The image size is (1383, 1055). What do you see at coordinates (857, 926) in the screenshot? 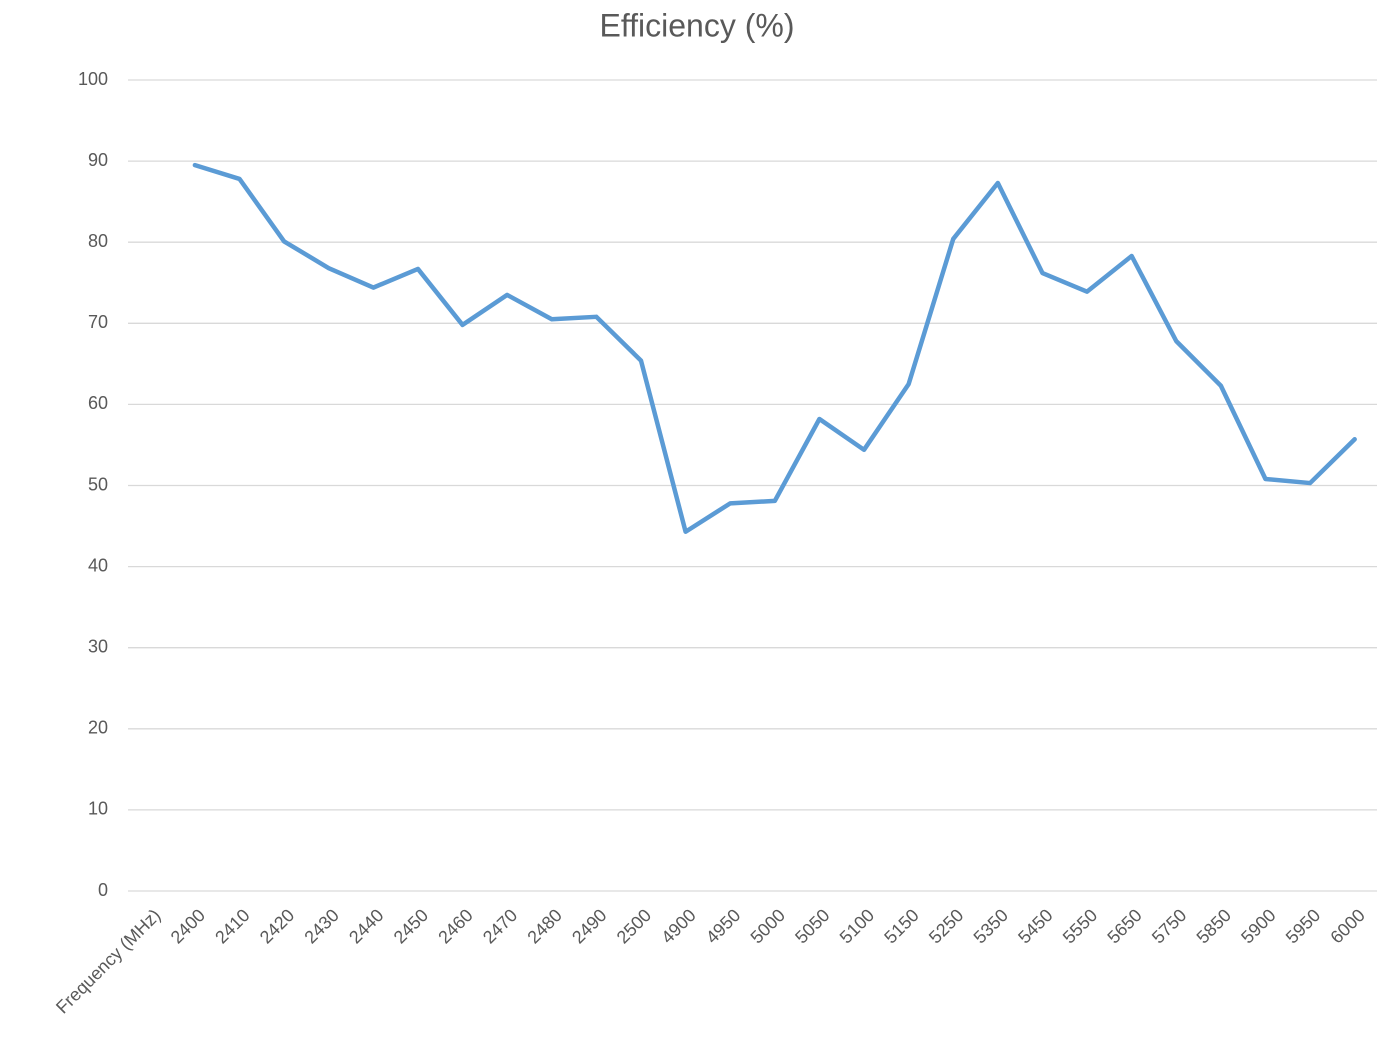
I see `x-tick-label: 5100` at bounding box center [857, 926].